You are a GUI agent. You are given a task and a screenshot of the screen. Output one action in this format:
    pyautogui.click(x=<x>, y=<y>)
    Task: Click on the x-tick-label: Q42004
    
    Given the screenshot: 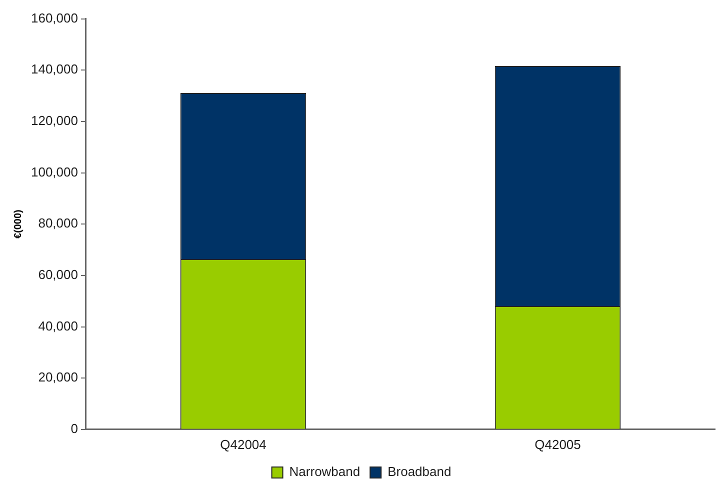 What is the action you would take?
    pyautogui.click(x=243, y=444)
    